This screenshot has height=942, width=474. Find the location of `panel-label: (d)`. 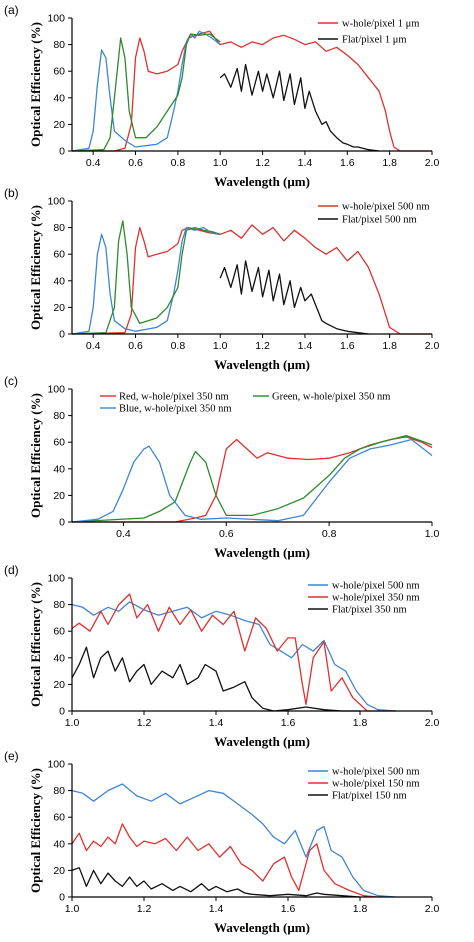

panel-label: (d) is located at coordinates (11, 570).